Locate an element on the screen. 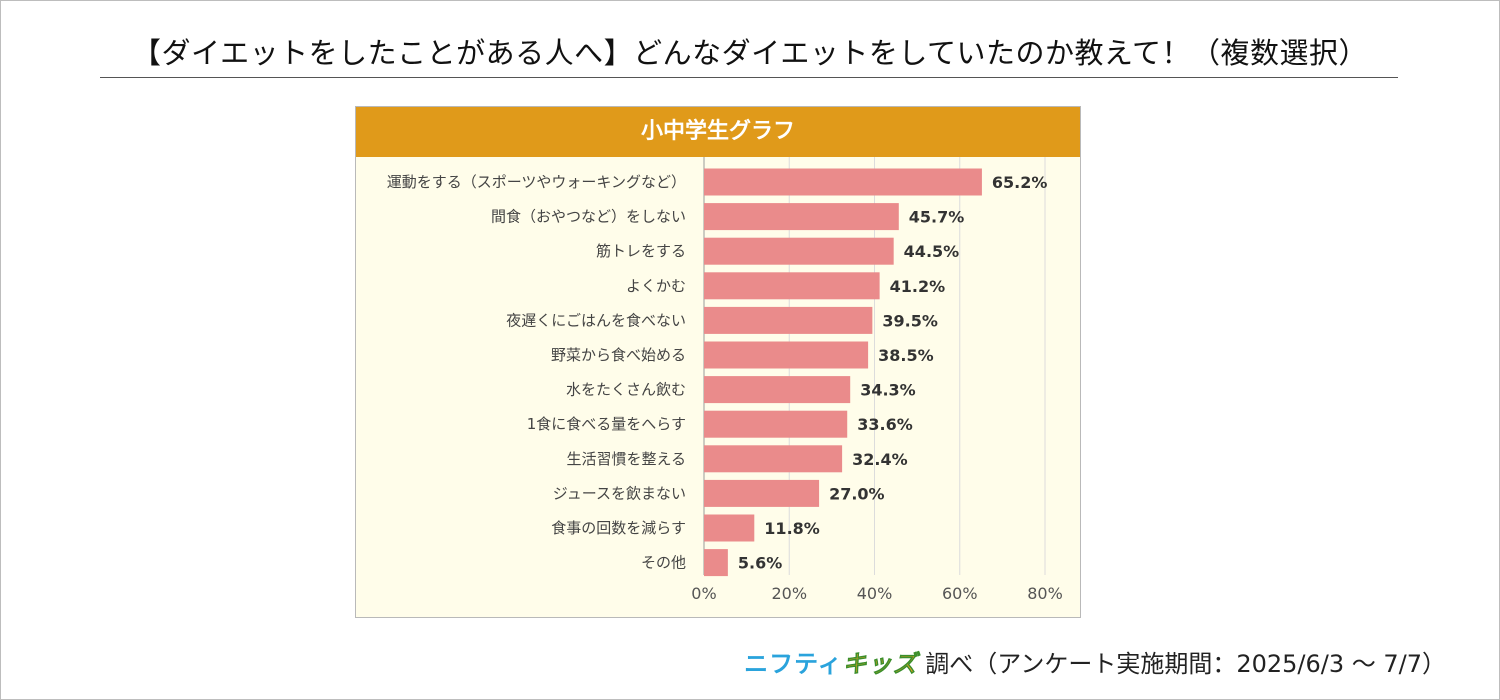 The height and width of the screenshot is (700, 1500). x-tick-label-40: 40% is located at coordinates (875, 593).